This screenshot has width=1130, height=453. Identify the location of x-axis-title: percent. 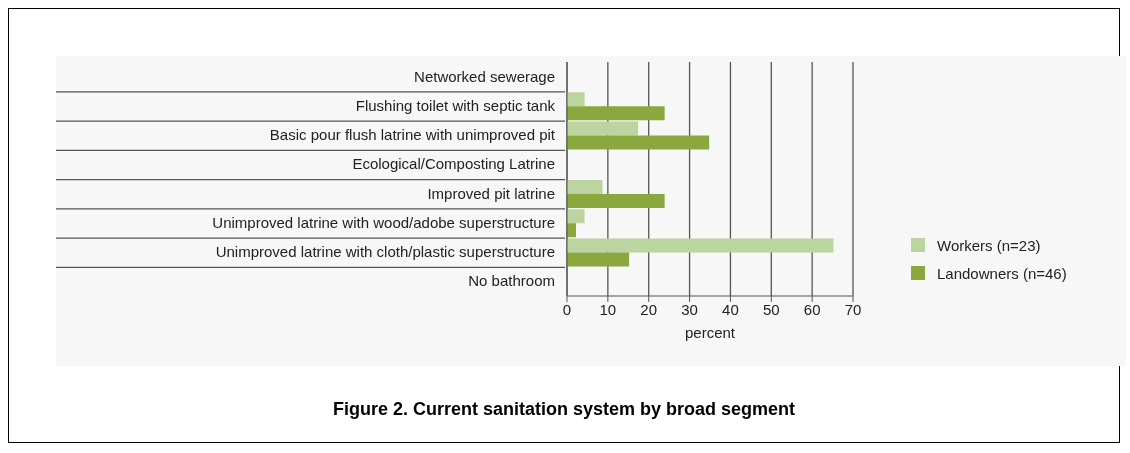
(710, 332).